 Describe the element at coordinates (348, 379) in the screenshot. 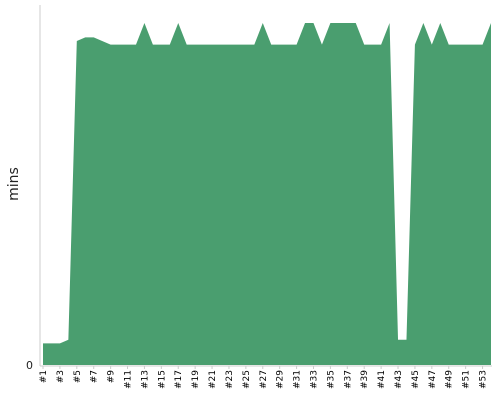

I see `x-tick-label: #37` at that location.